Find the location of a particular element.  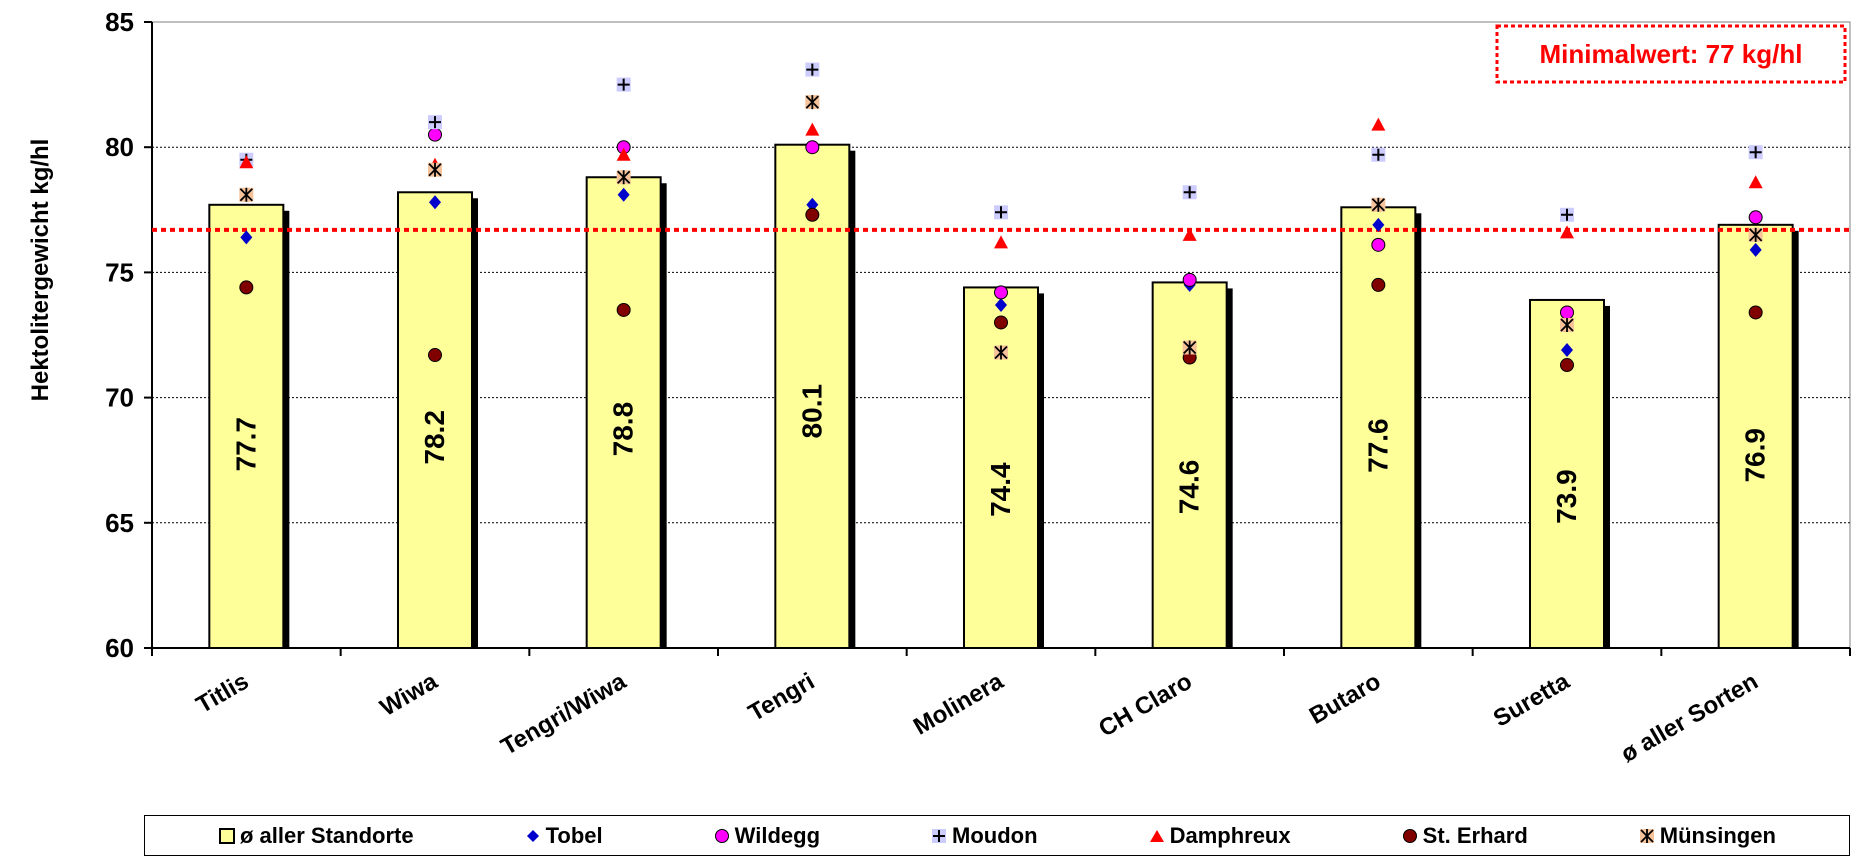

y-axis-label: Hektolitergewicht kg/hl is located at coordinates (40, 270).